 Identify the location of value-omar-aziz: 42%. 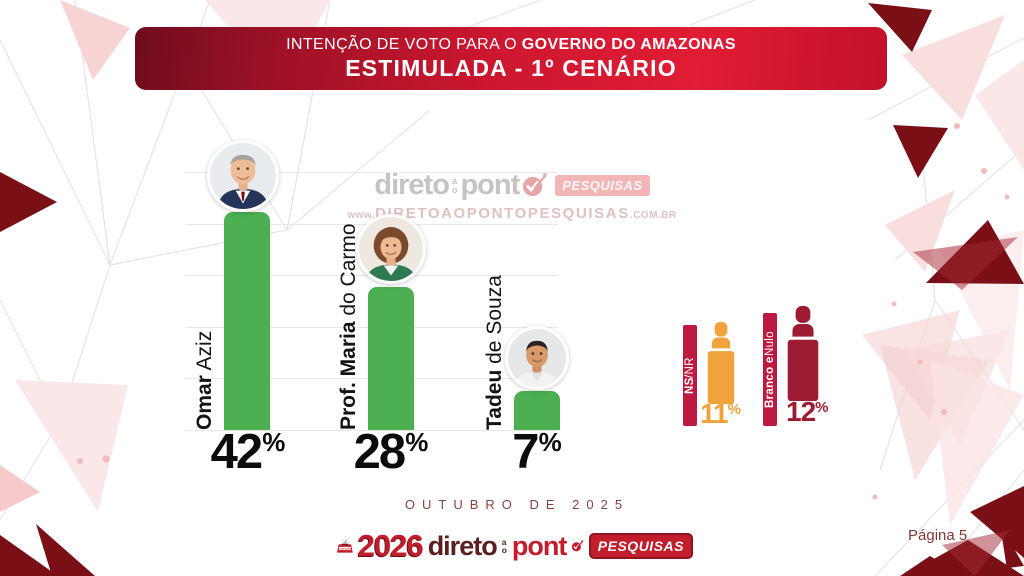
(248, 452).